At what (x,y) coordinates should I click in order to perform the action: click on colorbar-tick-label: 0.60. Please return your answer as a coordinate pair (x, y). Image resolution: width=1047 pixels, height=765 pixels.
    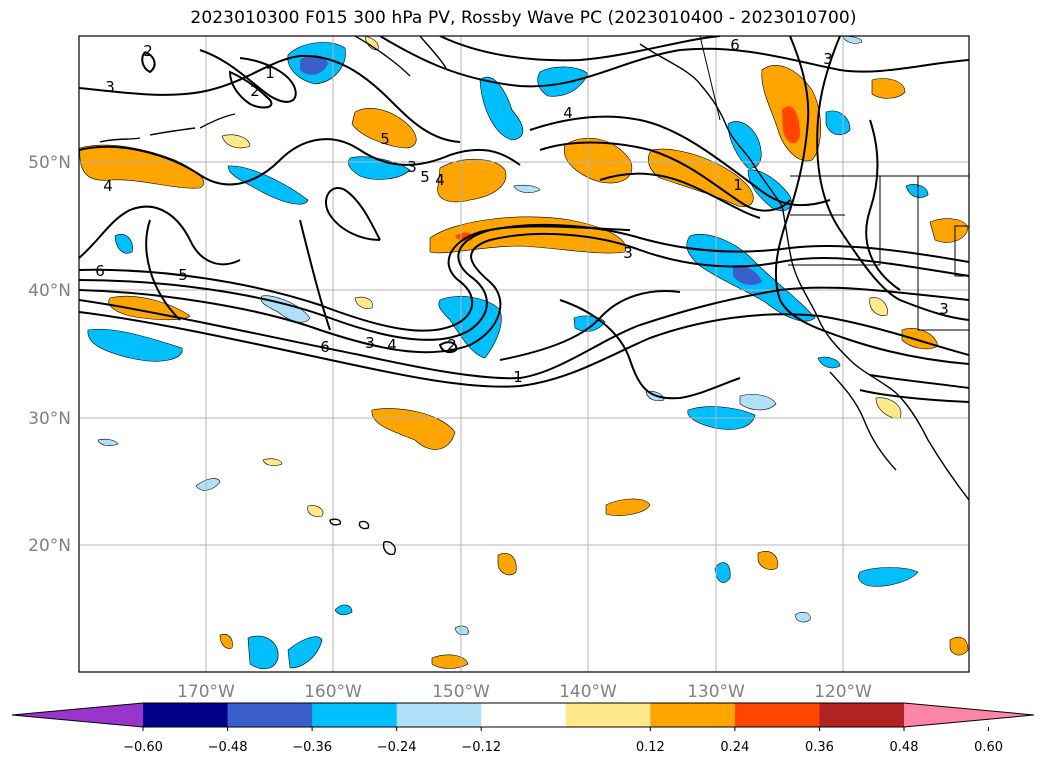
    Looking at the image, I should click on (988, 747).